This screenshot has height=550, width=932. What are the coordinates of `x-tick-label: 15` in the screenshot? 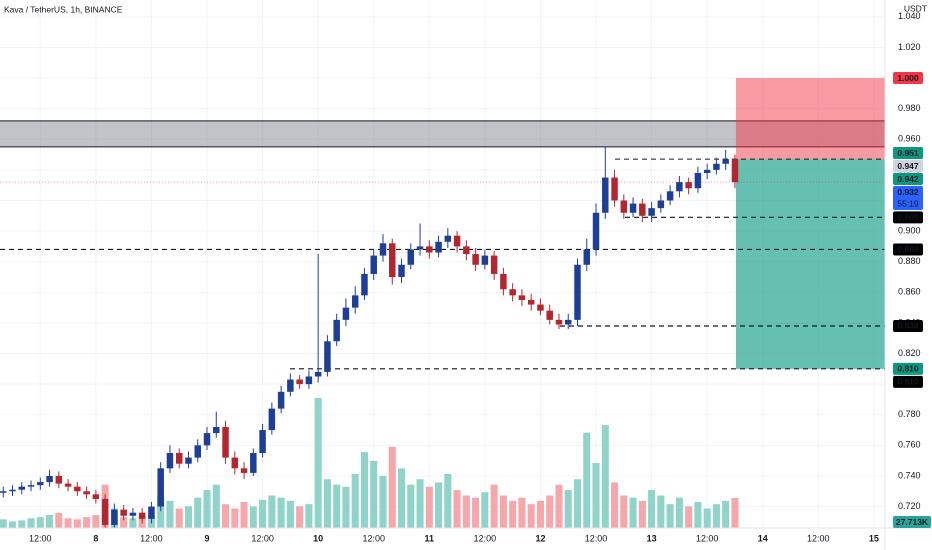 It's located at (874, 538).